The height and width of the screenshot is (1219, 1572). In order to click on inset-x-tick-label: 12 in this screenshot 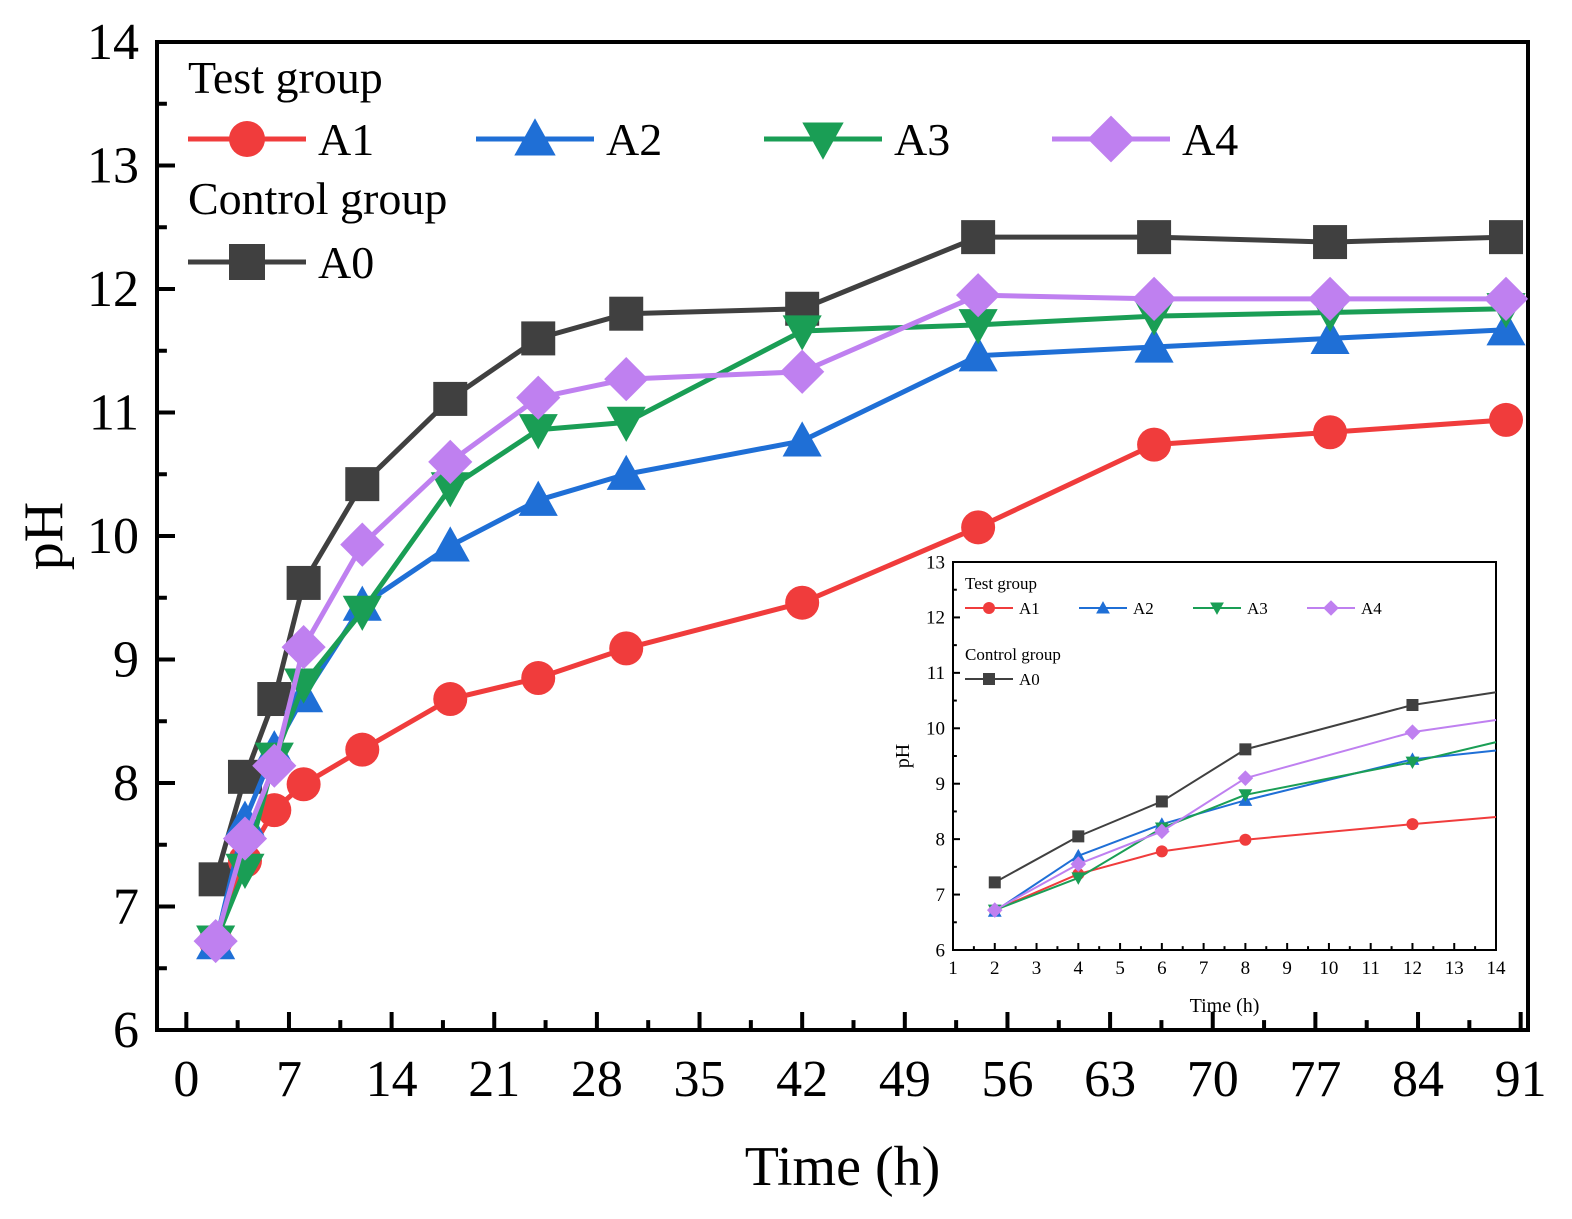, I will do `click(1412, 968)`.